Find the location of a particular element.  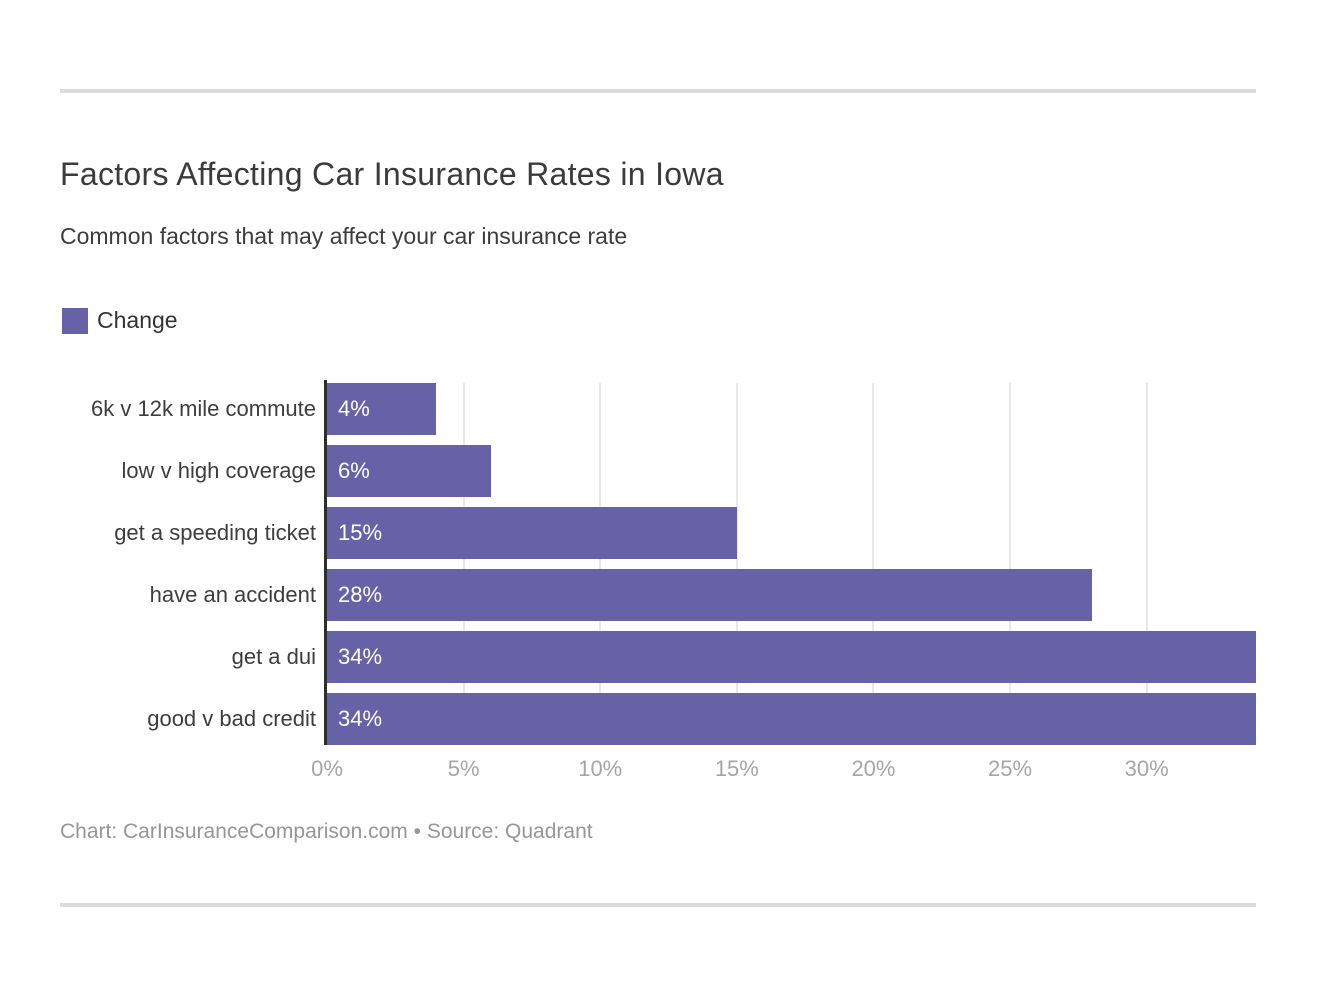

bar-track: 15% is located at coordinates (791, 533).